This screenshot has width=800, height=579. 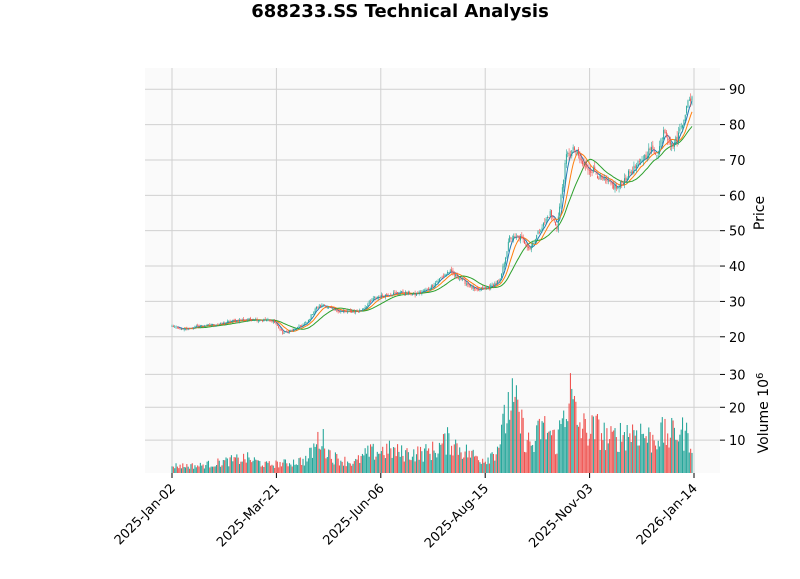 What do you see at coordinates (561, 516) in the screenshot?
I see `x-tick-label: 2025-Nov-03` at bounding box center [561, 516].